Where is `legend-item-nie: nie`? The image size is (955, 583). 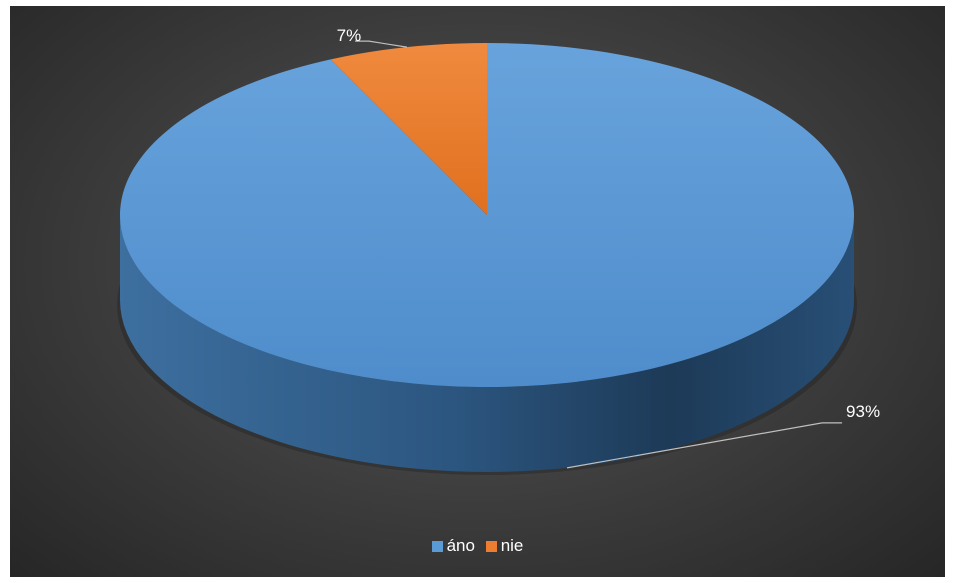 legend-item-nie: nie is located at coordinates (504, 546).